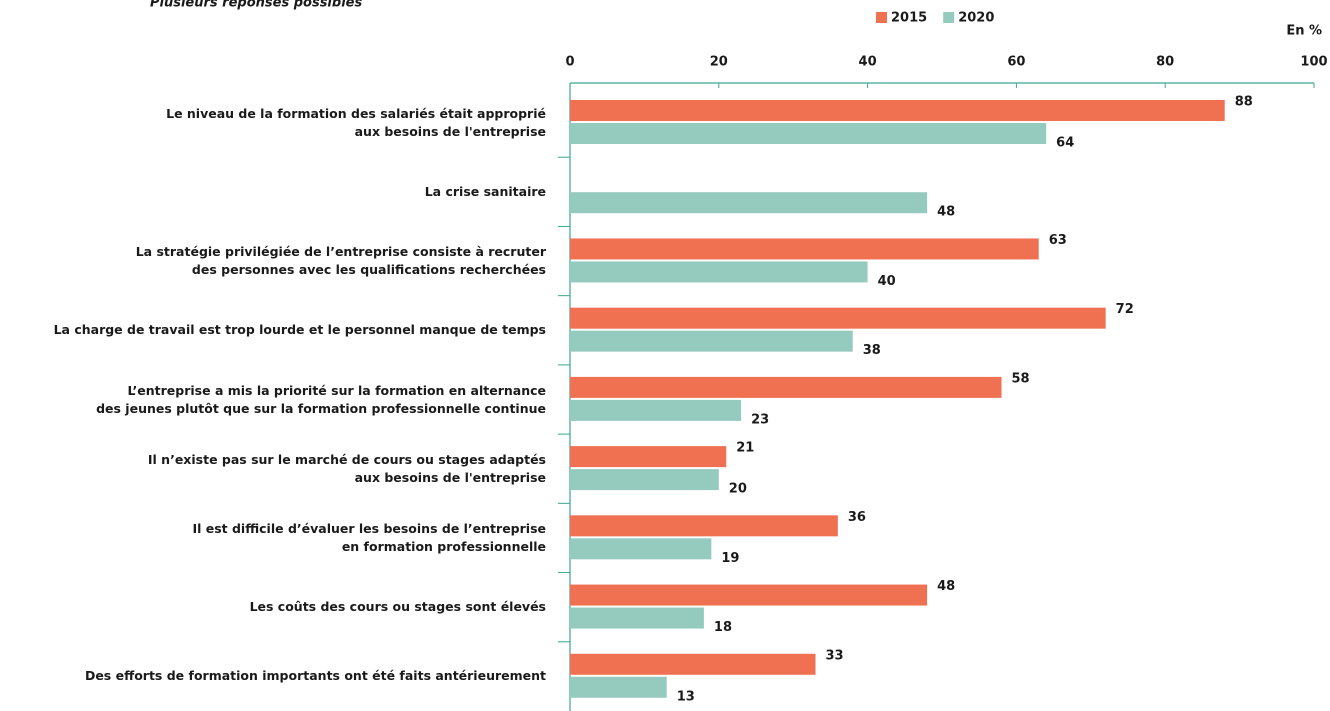  What do you see at coordinates (835, 655) in the screenshot?
I see `value-label: 33` at bounding box center [835, 655].